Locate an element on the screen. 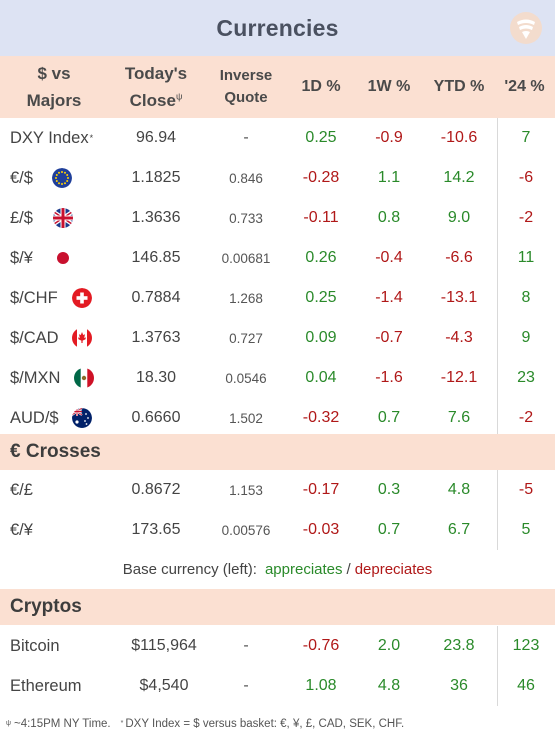 The height and width of the screenshot is (742, 555). table-row: $/¥ 146.85 0.00681 0.26 -0.4 -6.6 11 is located at coordinates (277, 258).